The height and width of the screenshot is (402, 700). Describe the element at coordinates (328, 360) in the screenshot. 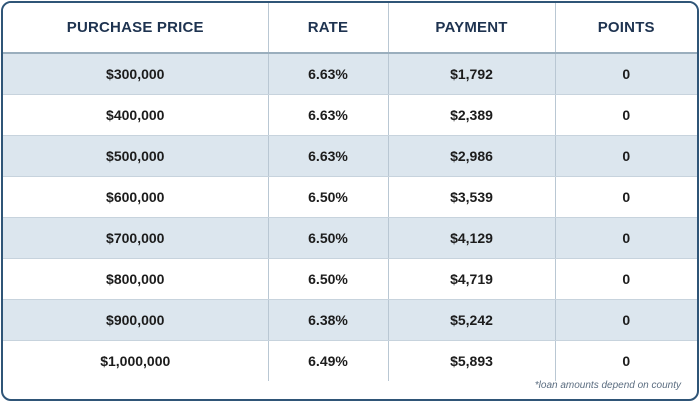

I see `rate-cell: 6.49%` at that location.